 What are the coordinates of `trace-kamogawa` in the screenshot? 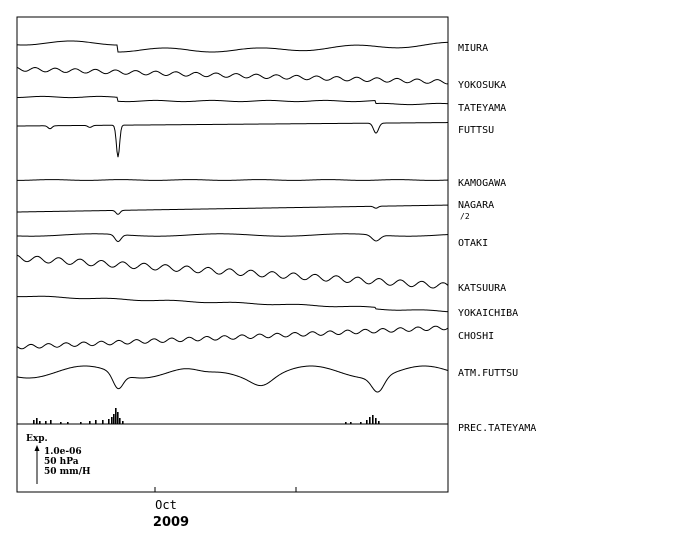 It's located at (233, 180).